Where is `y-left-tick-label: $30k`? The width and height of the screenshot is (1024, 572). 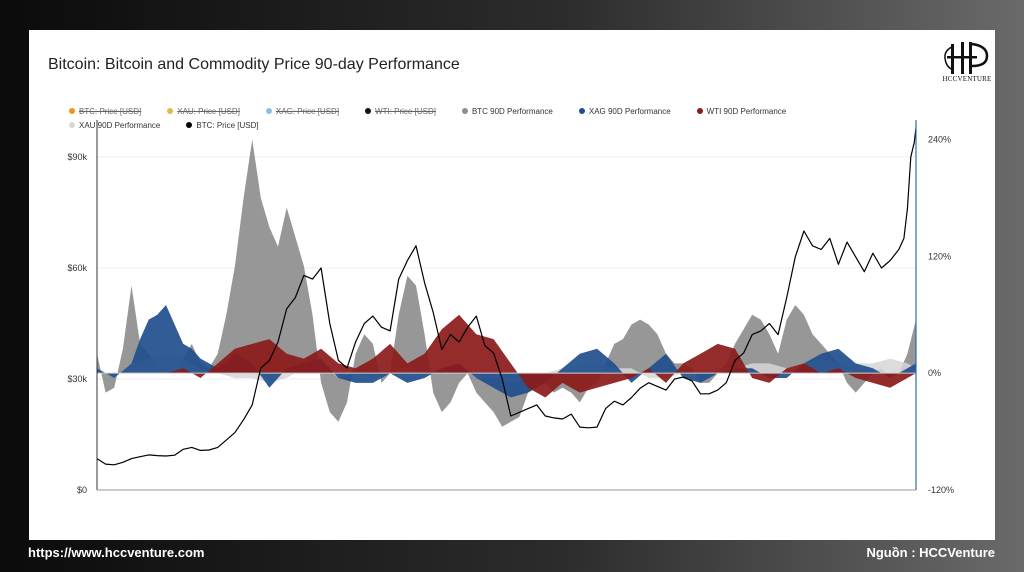
y-left-tick-label: $30k is located at coordinates (77, 379).